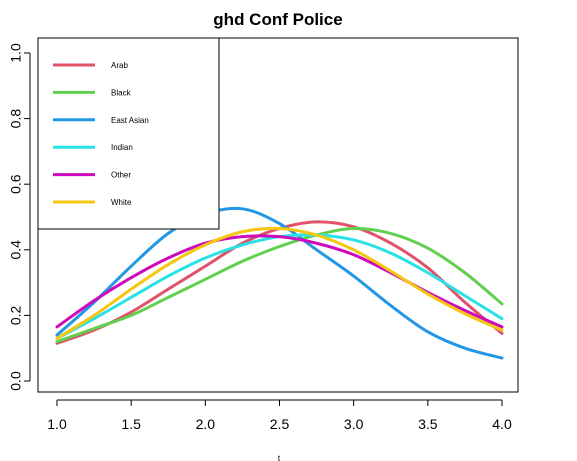  I want to click on y-tick-label: 0.8, so click(16, 119).